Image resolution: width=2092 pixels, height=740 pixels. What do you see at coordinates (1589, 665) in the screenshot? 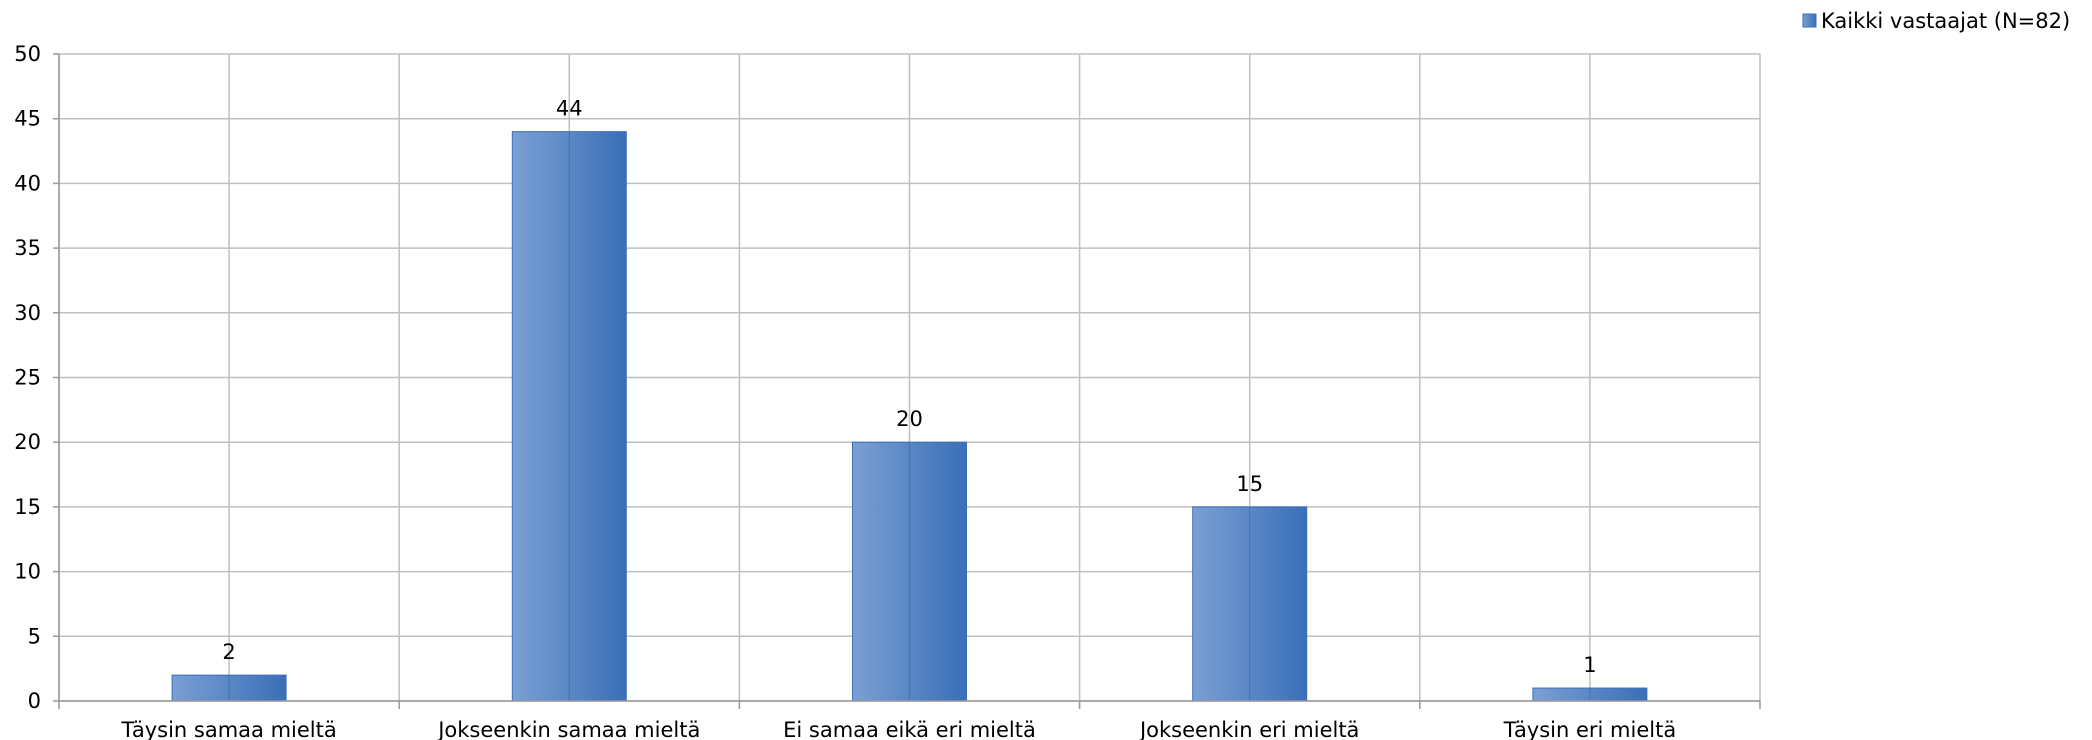
I see `data-label: 1` at bounding box center [1589, 665].